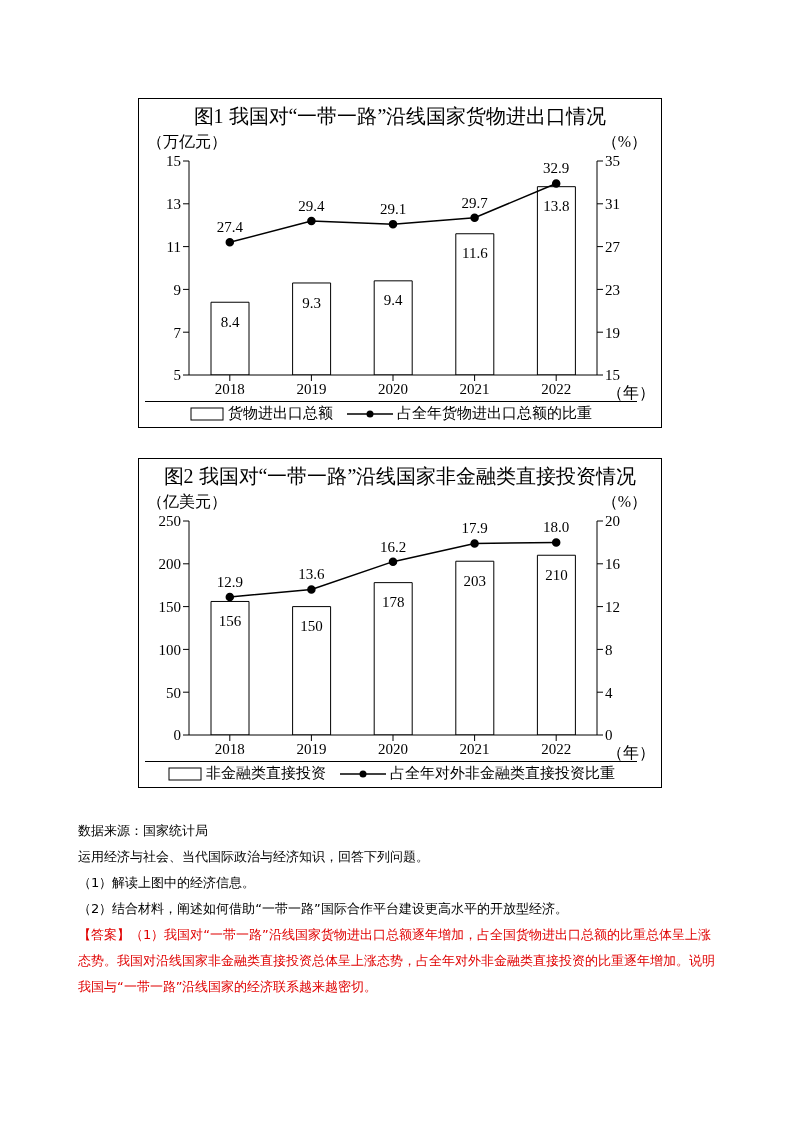  What do you see at coordinates (475, 580) in the screenshot?
I see `data-label: 203` at bounding box center [475, 580].